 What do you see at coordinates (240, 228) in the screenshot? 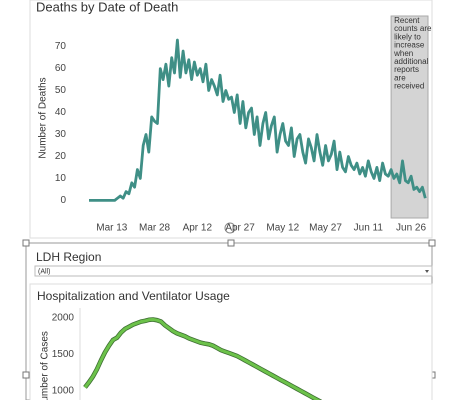
I see `x-tick-label: Apr 27` at bounding box center [240, 228].